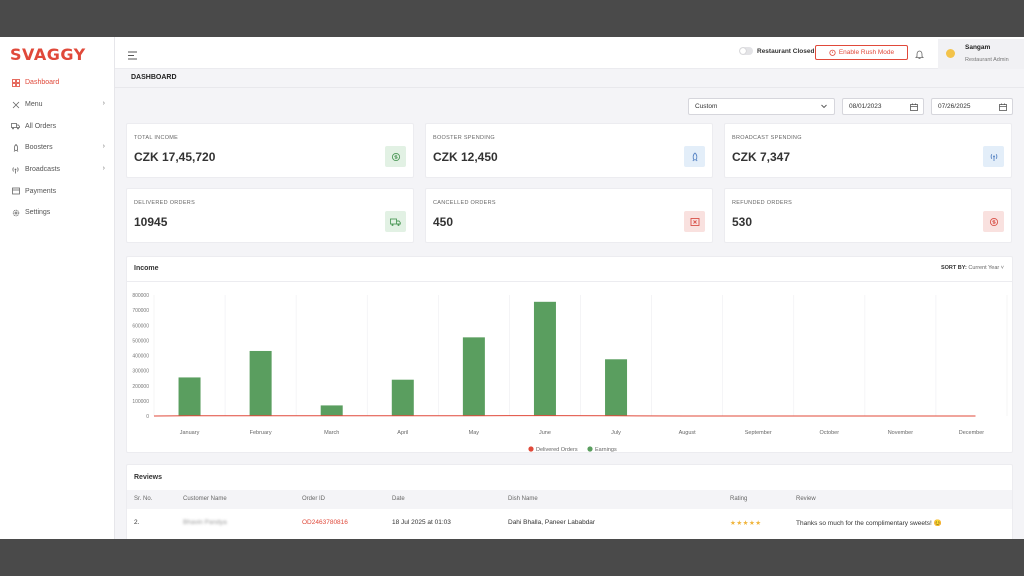 The image size is (1024, 576). Describe the element at coordinates (545, 433) in the screenshot. I see `x-tick-label: June` at that location.